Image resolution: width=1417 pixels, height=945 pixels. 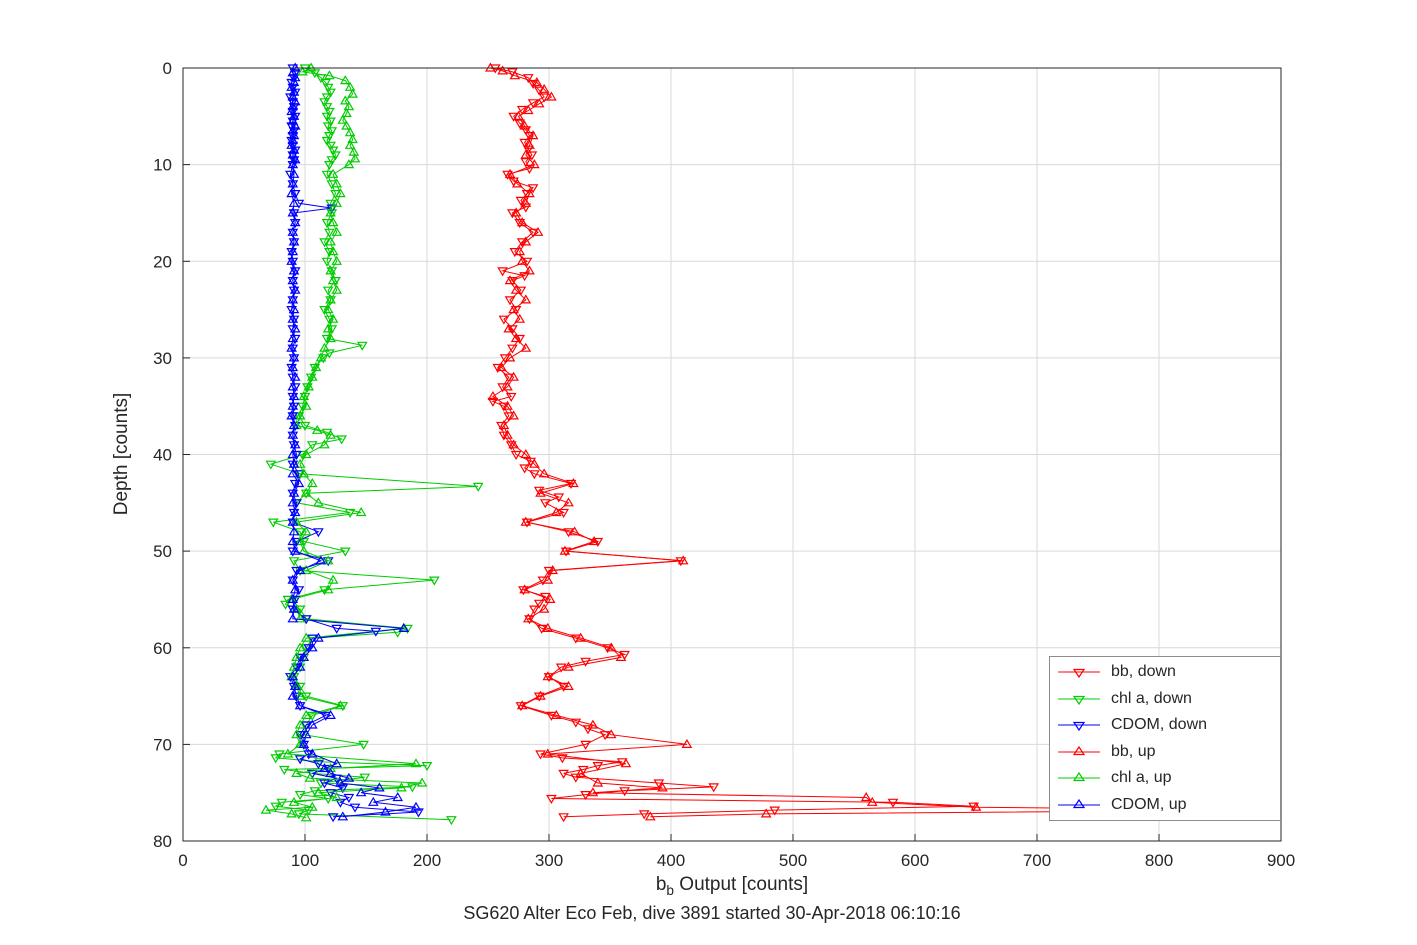 I want to click on legend-item: chl a, up, so click(x=1165, y=778).